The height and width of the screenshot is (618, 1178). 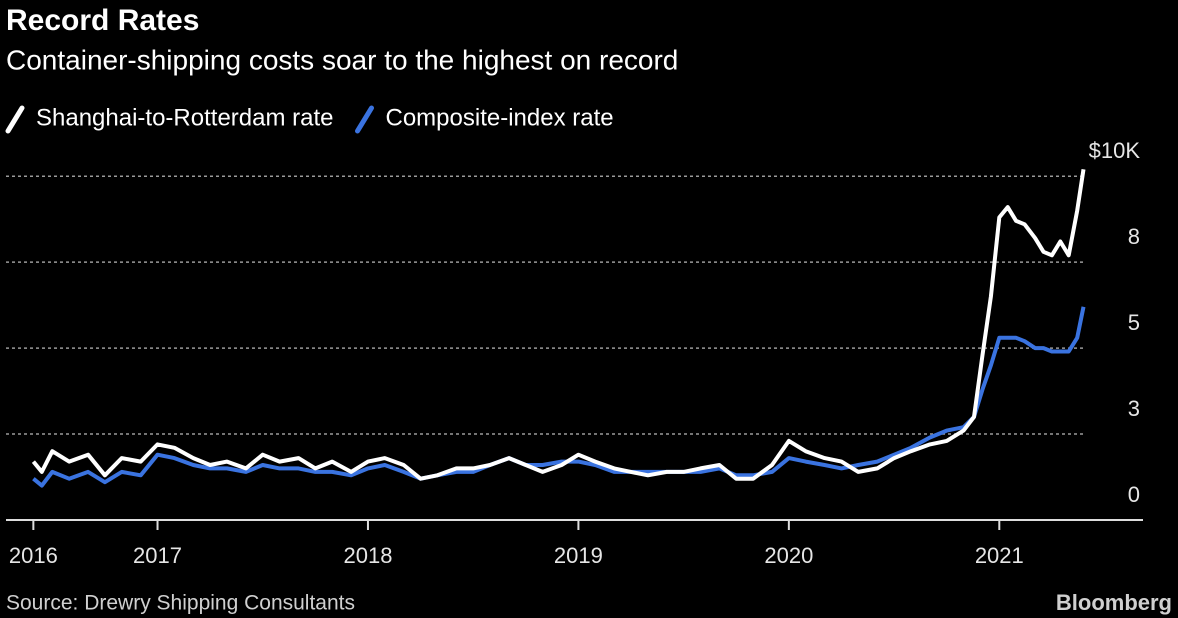 I want to click on y-tick-label: 5, so click(x=1134, y=322).